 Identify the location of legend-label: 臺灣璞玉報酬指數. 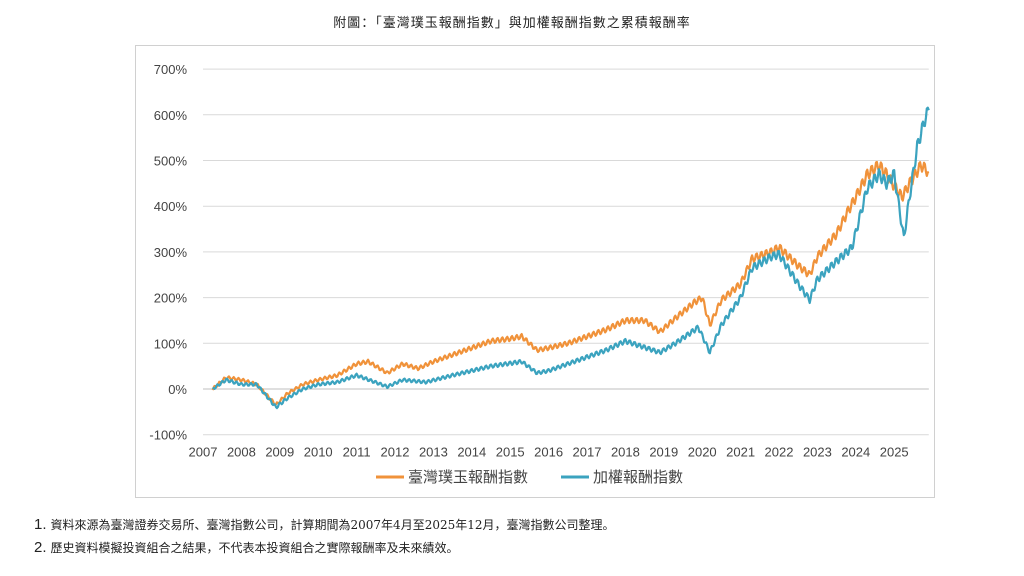
(468, 477).